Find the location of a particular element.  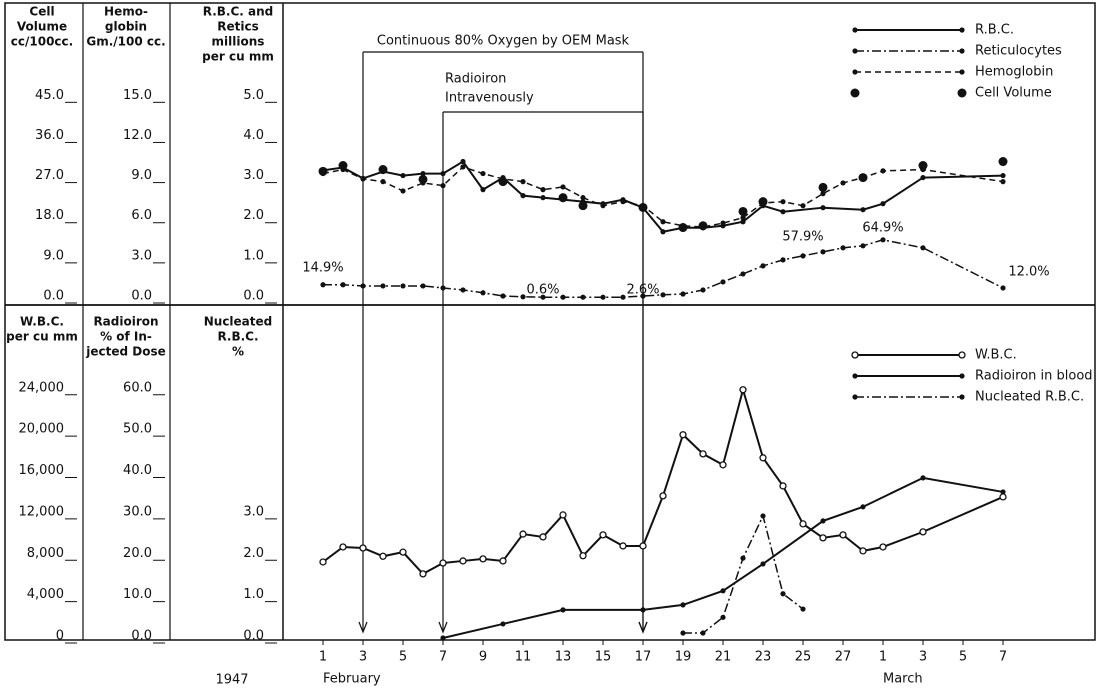

y-tick-label: 45.0 is located at coordinates (49, 95).